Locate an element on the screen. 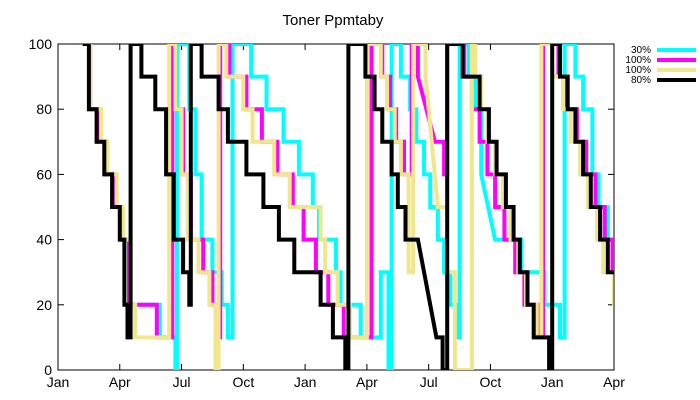 The width and height of the screenshot is (700, 400). y-tick-label: 80 is located at coordinates (44, 109).